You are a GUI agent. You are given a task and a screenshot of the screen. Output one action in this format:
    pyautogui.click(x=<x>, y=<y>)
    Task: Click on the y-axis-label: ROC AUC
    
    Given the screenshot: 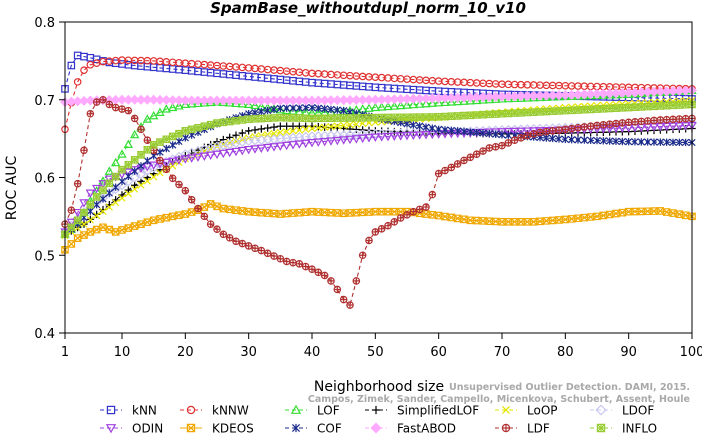 What is the action you would take?
    pyautogui.click(x=12, y=187)
    